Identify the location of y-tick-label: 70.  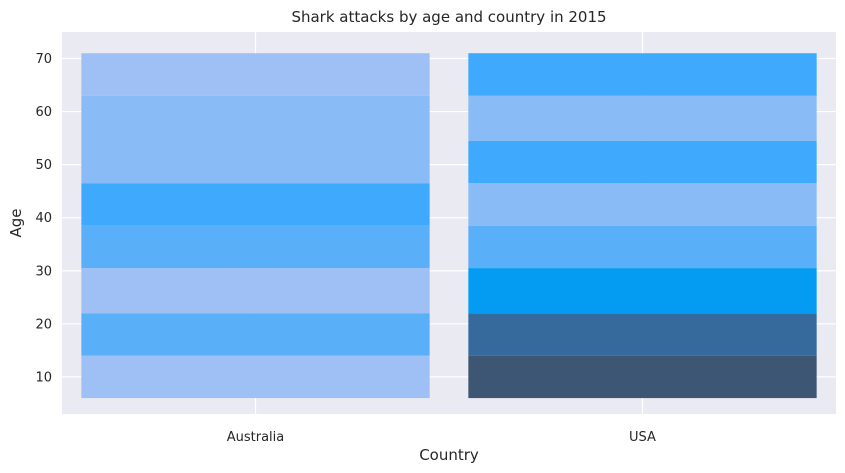
(43, 59).